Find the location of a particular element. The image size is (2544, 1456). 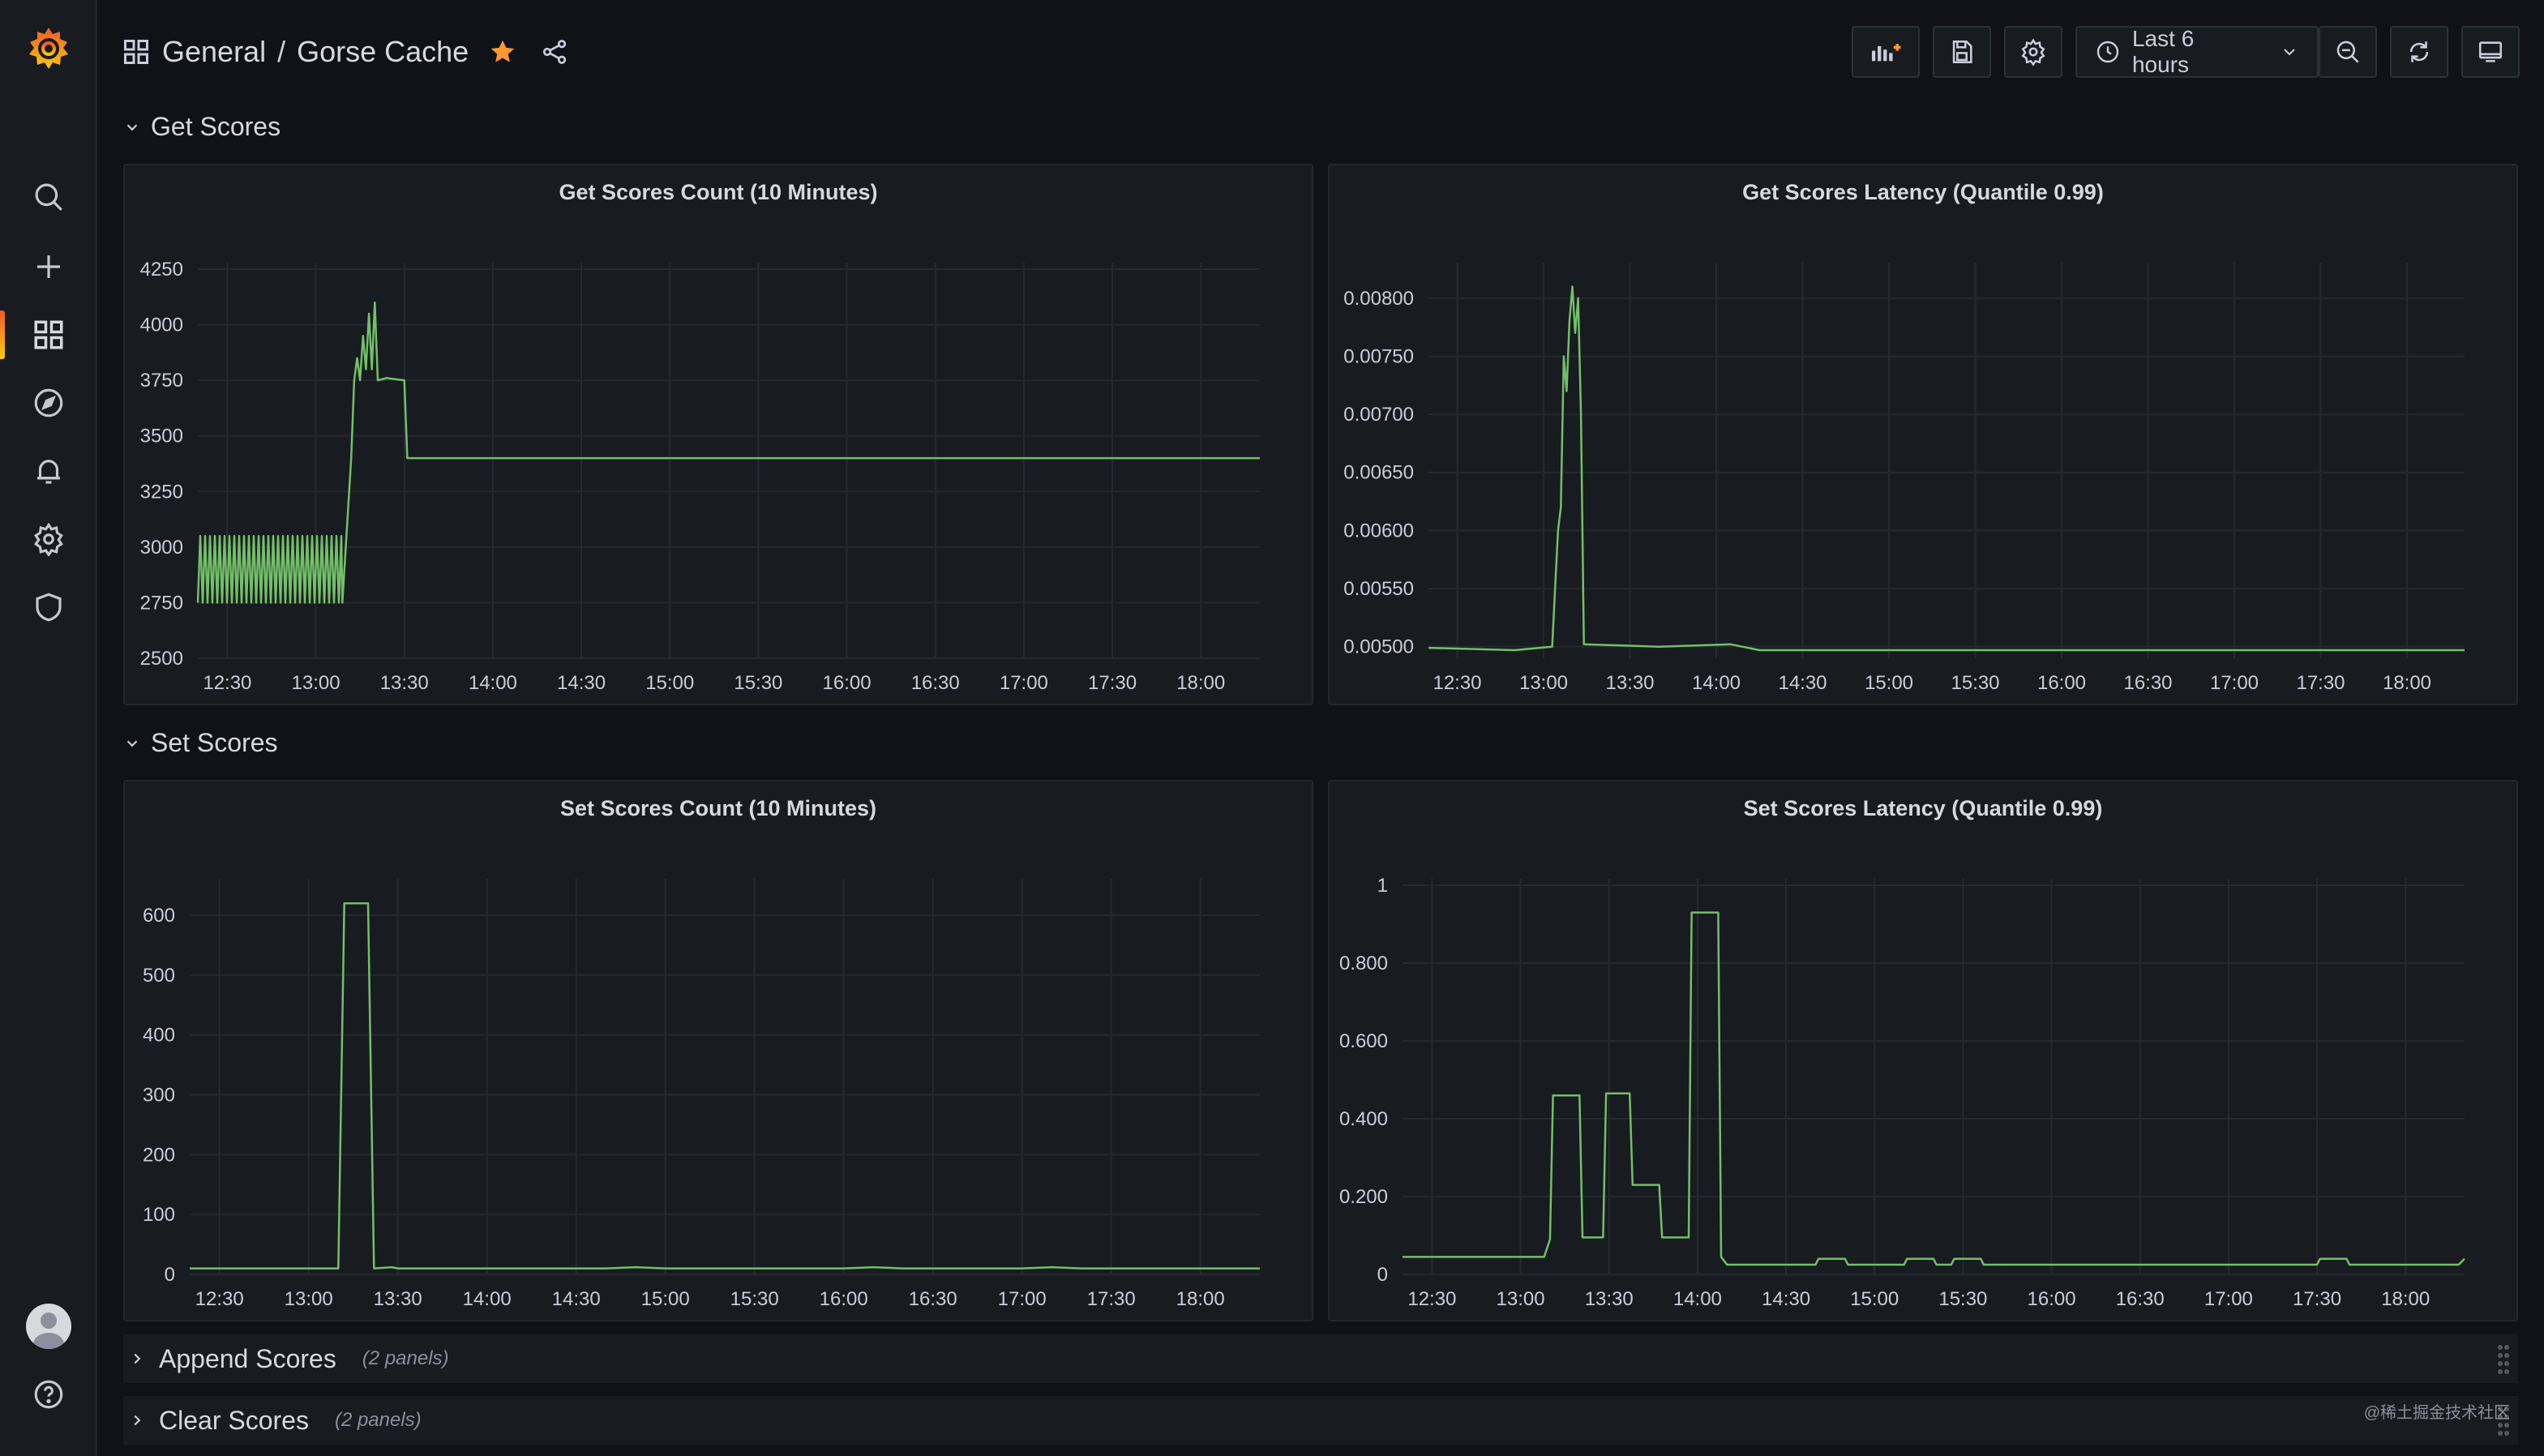

save-dashboard-button is located at coordinates (1962, 52).